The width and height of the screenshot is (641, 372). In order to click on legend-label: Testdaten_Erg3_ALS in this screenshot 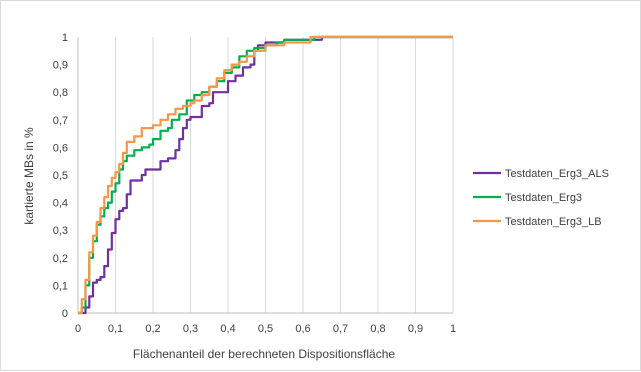, I will do `click(557, 174)`.